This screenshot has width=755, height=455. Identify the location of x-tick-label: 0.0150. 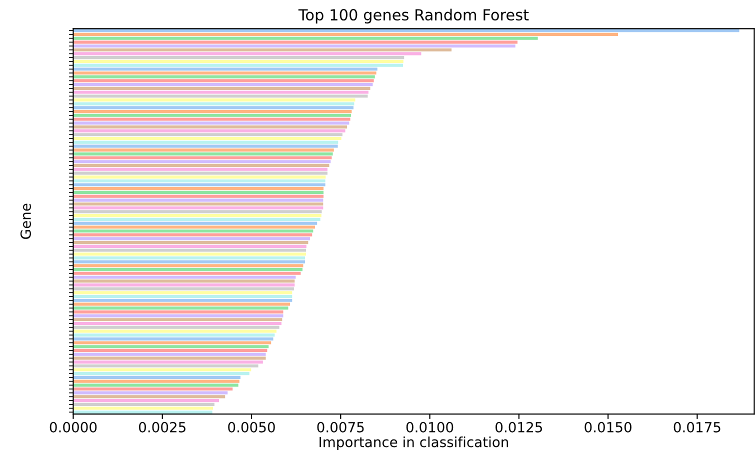
(608, 427).